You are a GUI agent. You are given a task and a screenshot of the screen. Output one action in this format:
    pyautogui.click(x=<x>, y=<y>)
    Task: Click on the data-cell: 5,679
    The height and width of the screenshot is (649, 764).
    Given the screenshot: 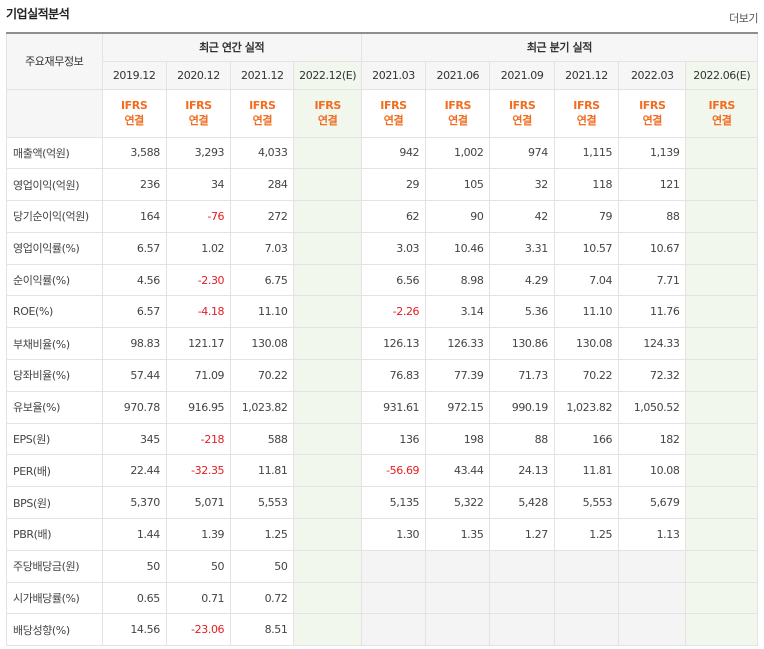 What is the action you would take?
    pyautogui.click(x=652, y=503)
    